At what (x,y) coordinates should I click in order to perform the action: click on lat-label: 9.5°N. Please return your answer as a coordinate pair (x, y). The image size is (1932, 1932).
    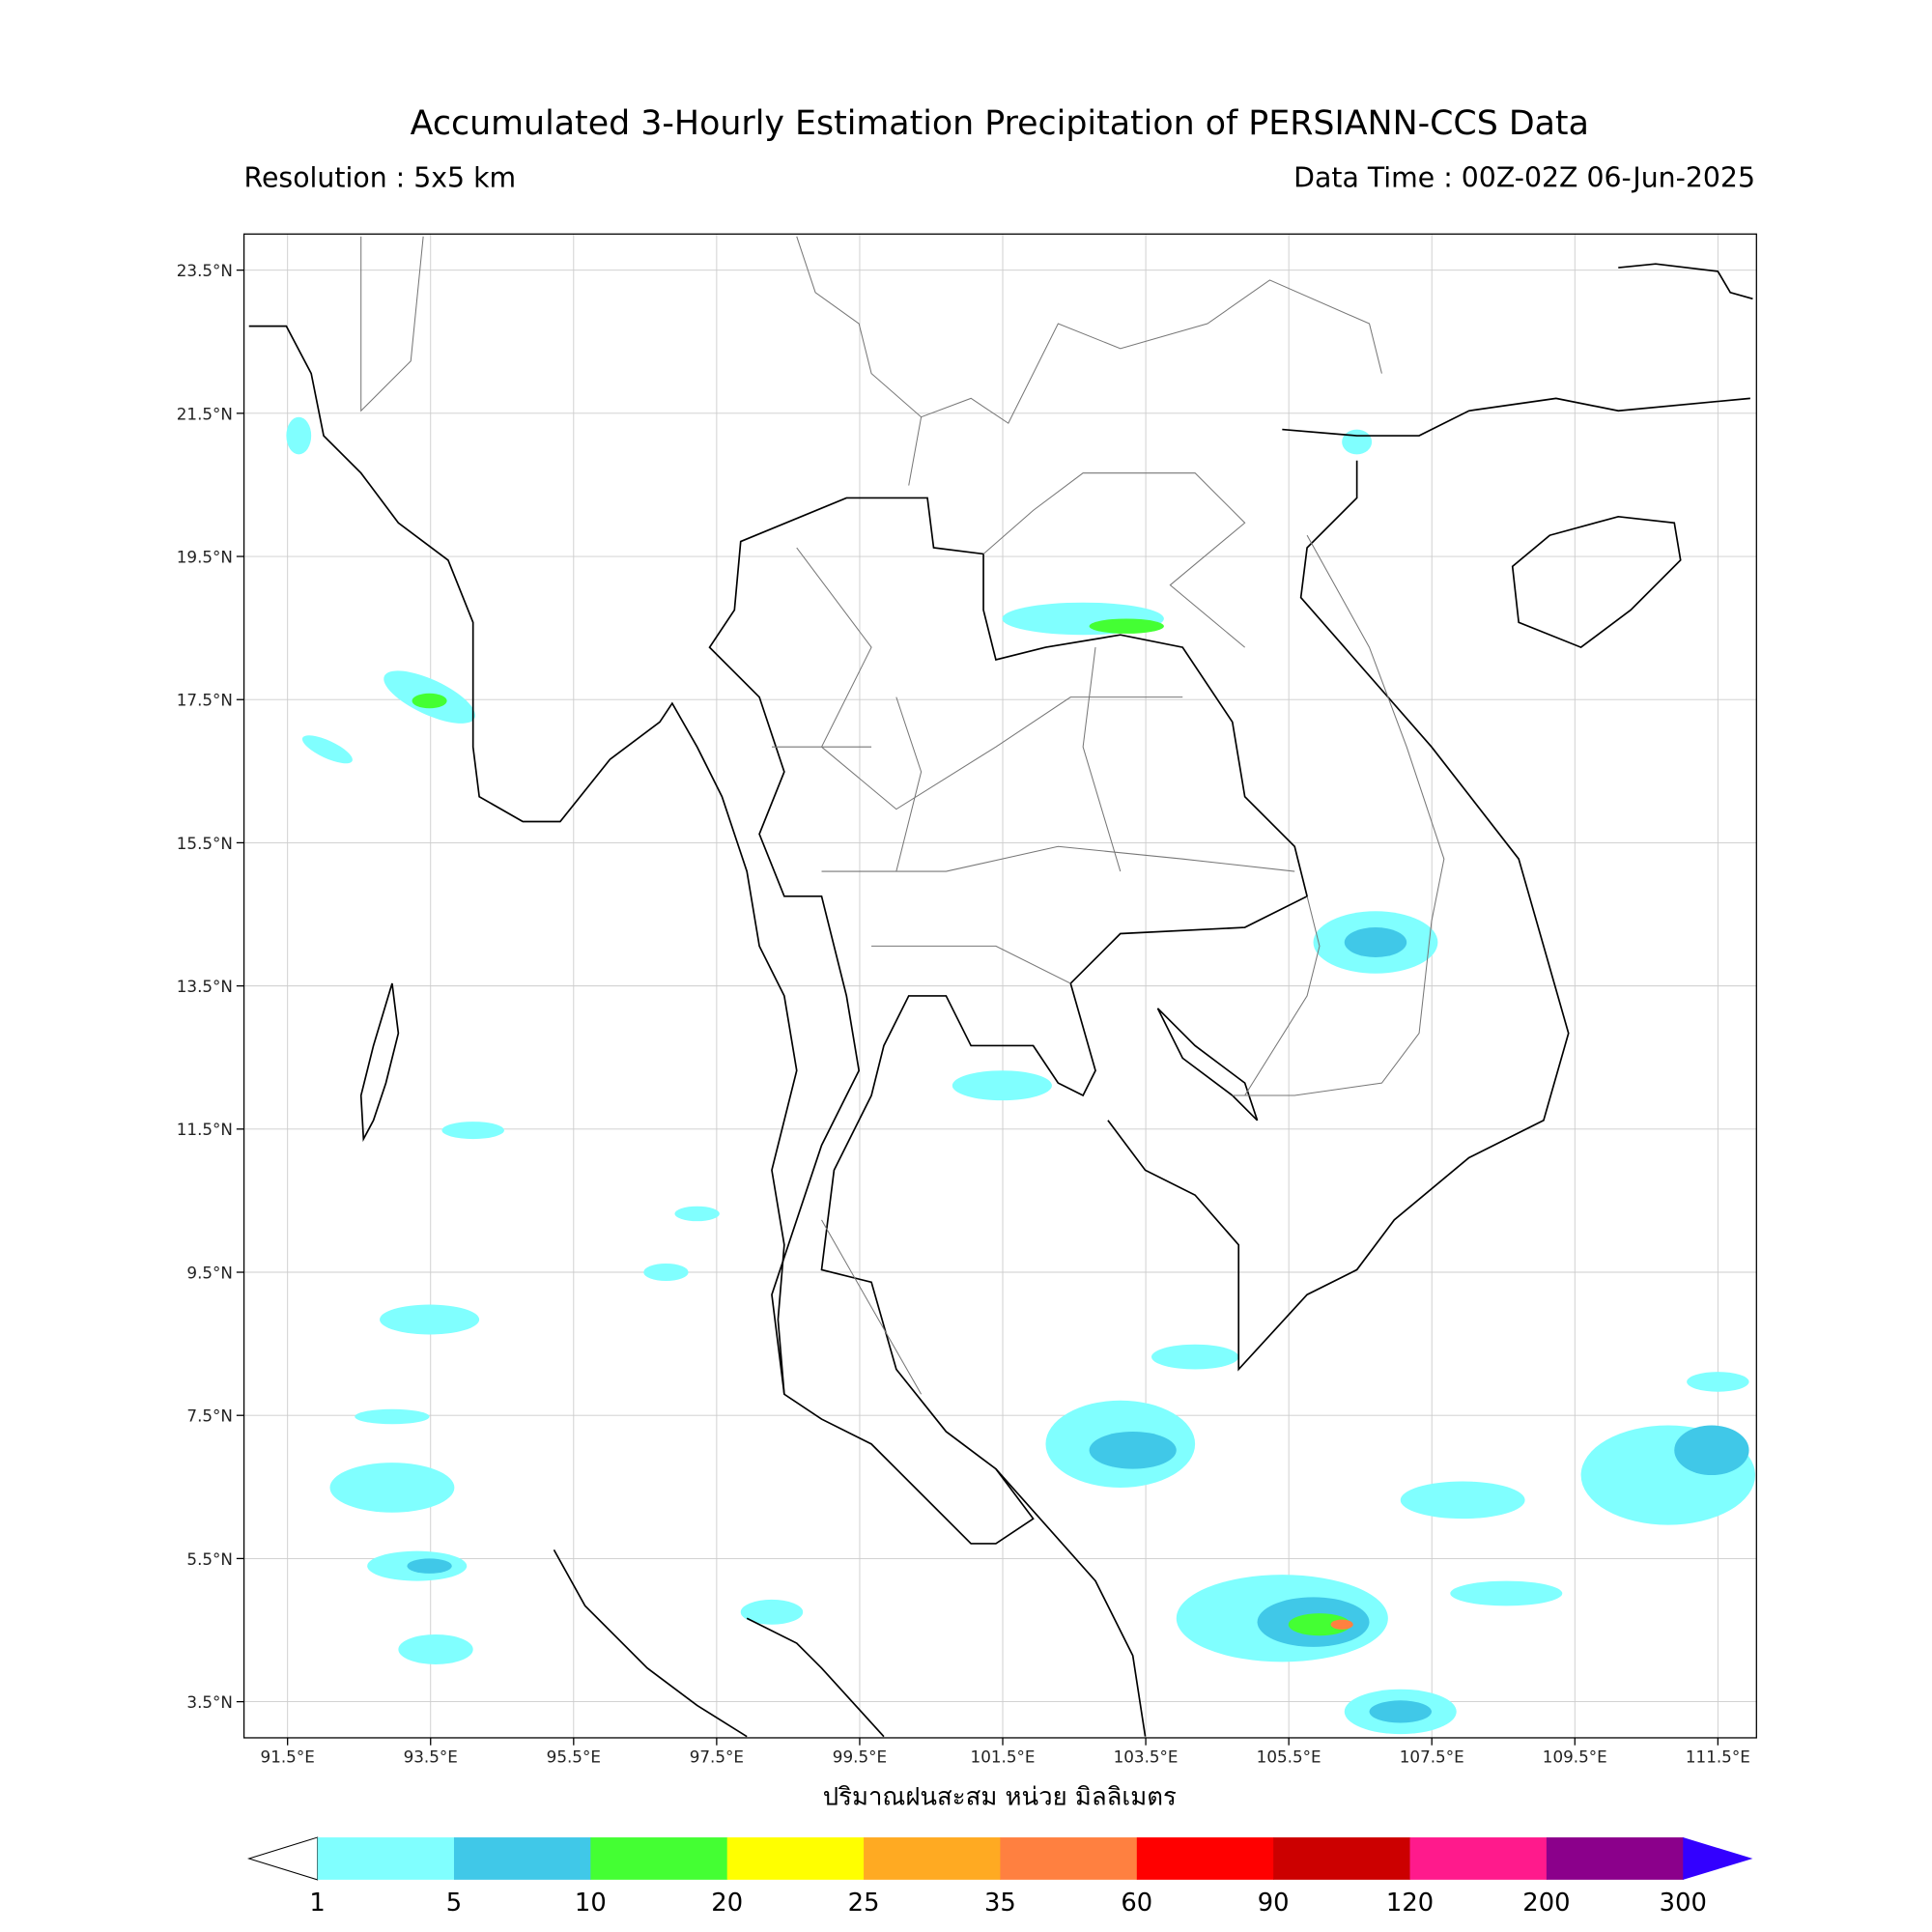
    Looking at the image, I should click on (209, 1272).